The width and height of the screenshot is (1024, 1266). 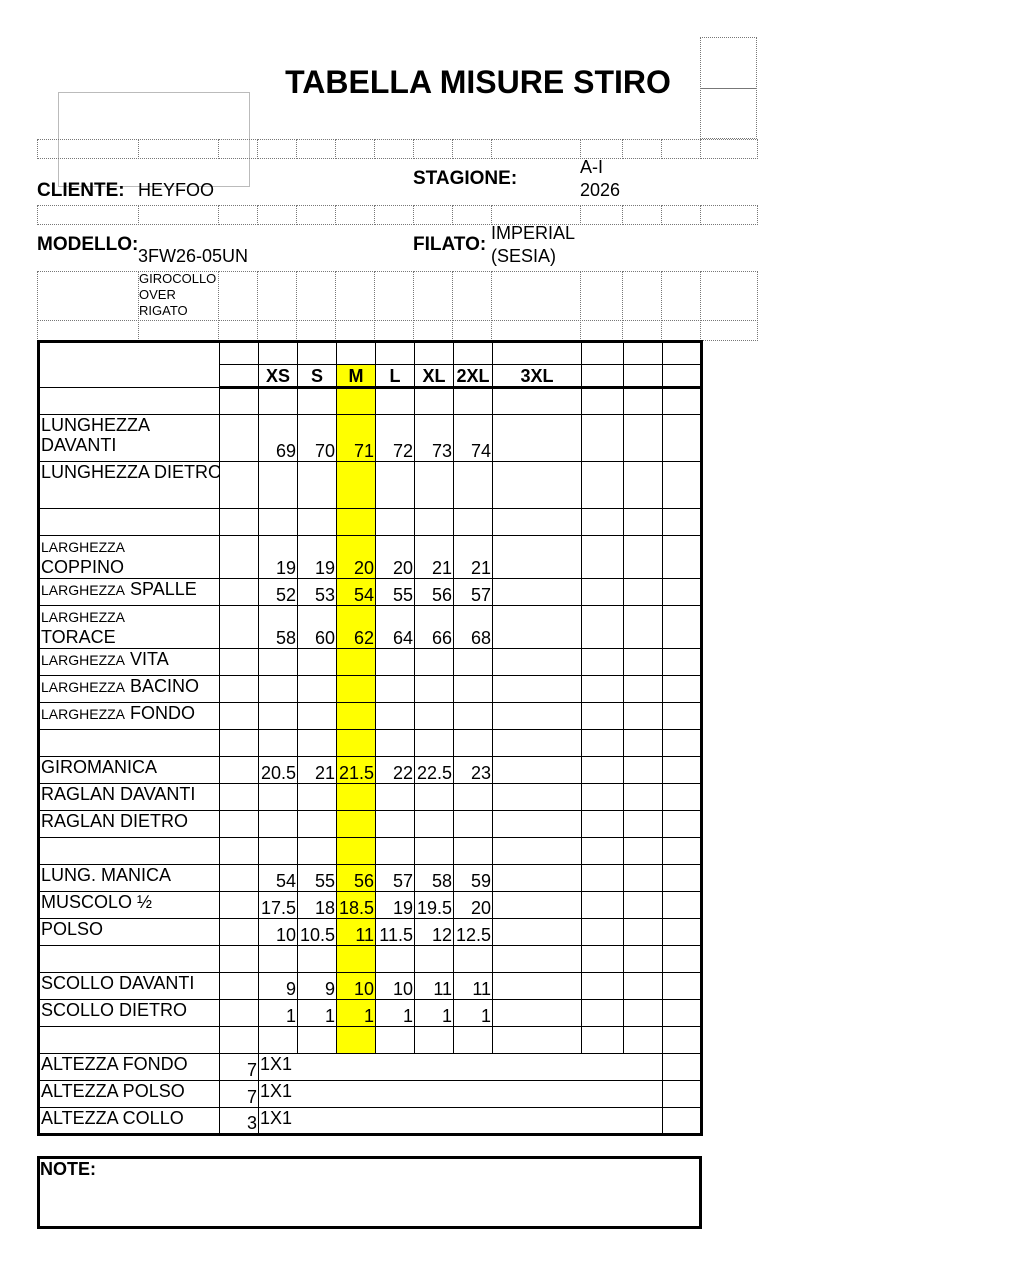 What do you see at coordinates (370, 797) in the screenshot?
I see `table-row: RAGLAN DAVANTI` at bounding box center [370, 797].